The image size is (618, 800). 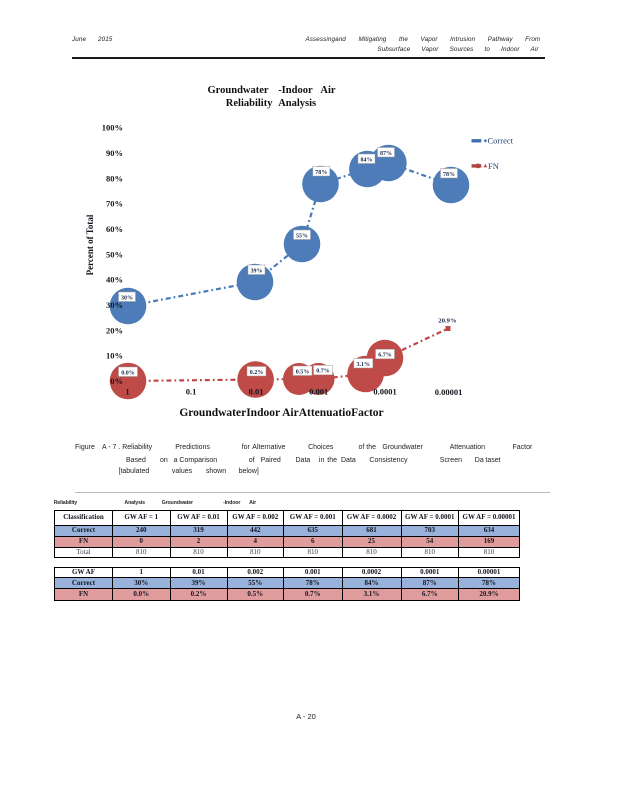 I want to click on svg-text: 87%, so click(x=386, y=154).